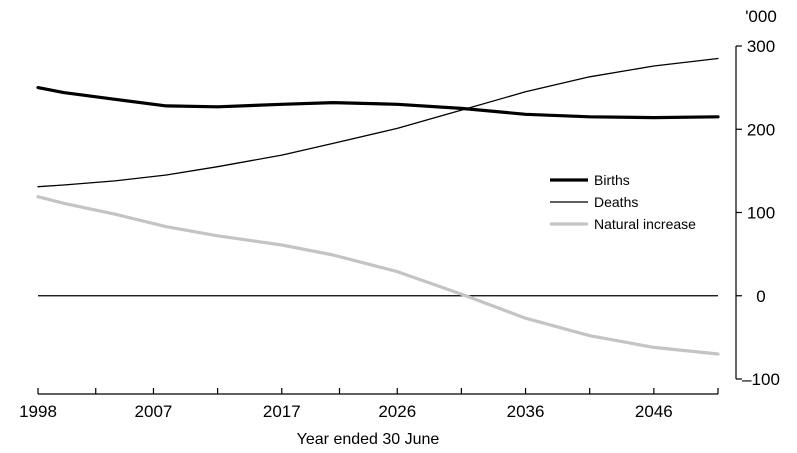 The height and width of the screenshot is (453, 797). I want to click on legend: Births Deaths Natural increase, so click(623, 202).